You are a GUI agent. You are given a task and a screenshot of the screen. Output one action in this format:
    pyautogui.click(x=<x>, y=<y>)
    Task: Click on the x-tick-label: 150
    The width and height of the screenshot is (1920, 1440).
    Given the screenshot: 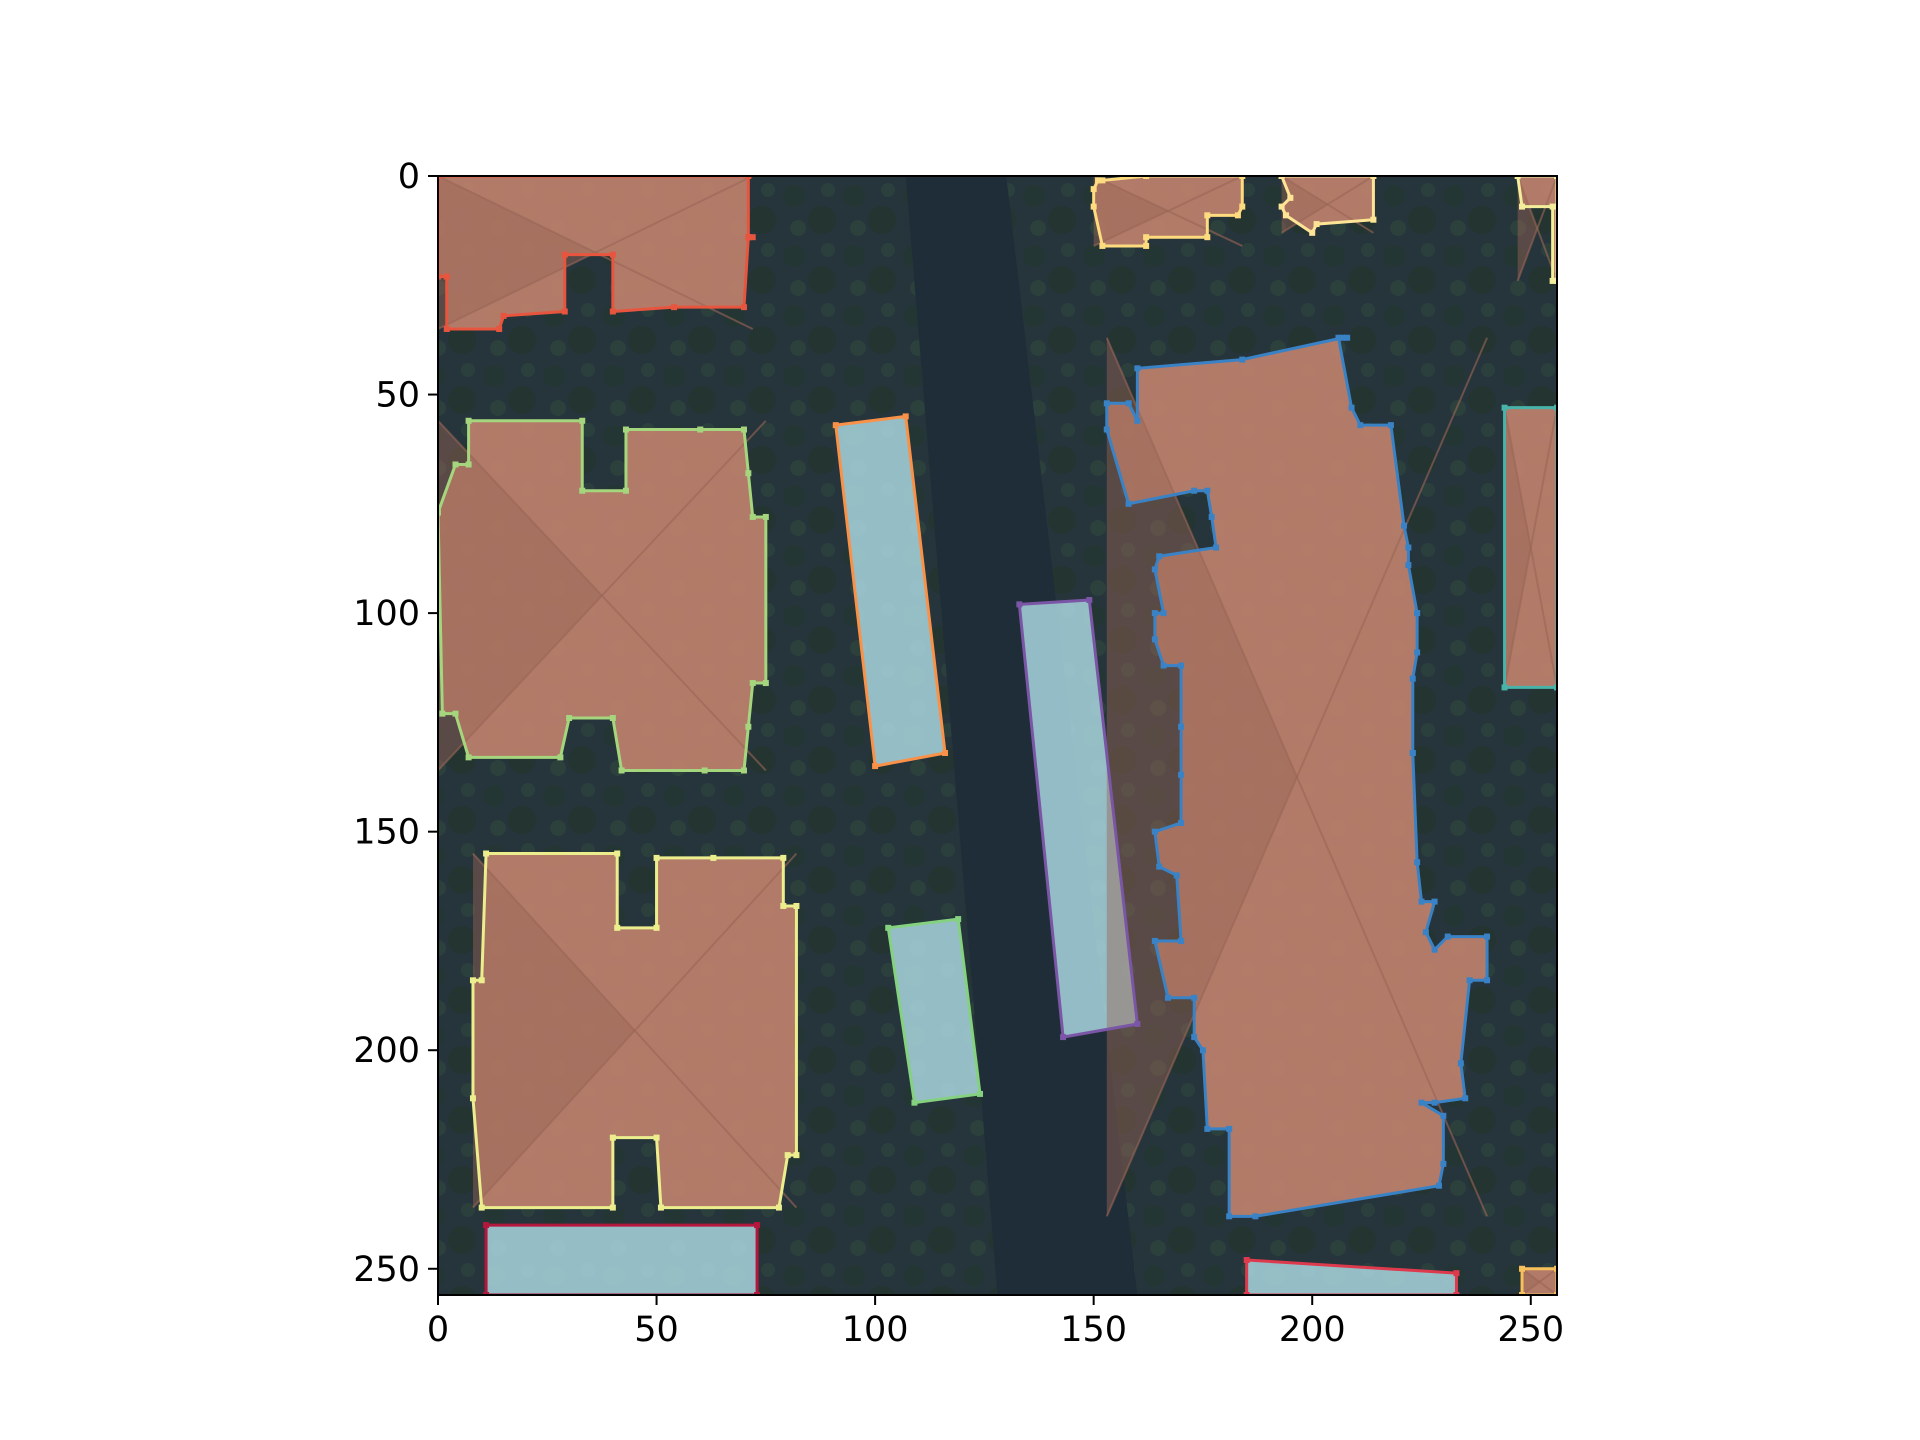 What is the action you would take?
    pyautogui.click(x=1093, y=1330)
    